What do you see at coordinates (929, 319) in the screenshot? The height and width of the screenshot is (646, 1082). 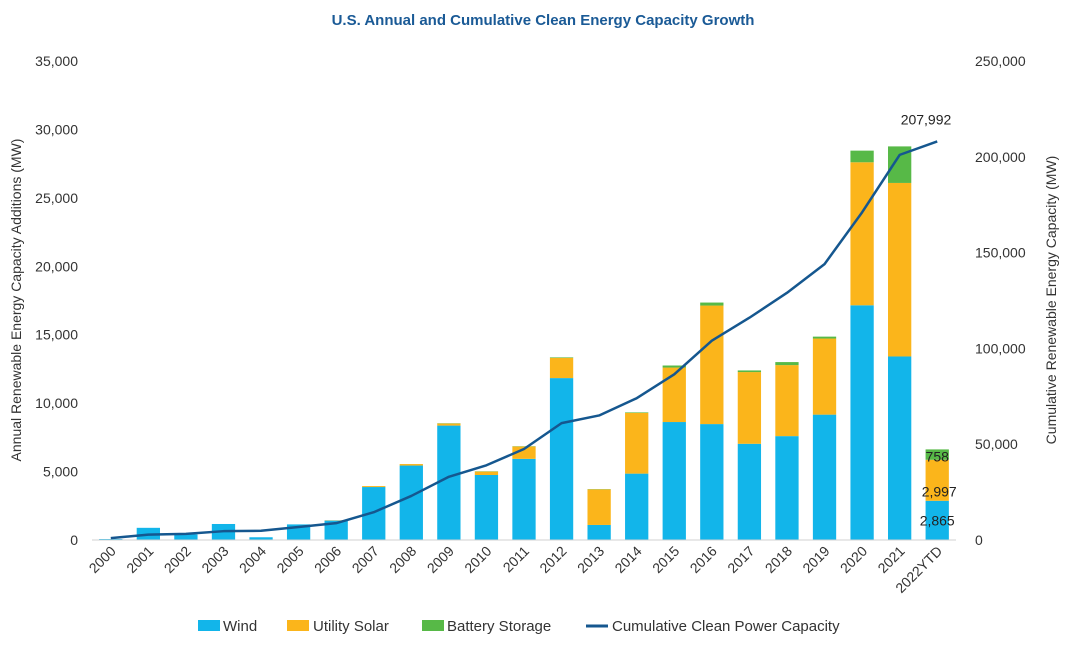 I see `data-labels: 207,992 2,865 2,997 758` at bounding box center [929, 319].